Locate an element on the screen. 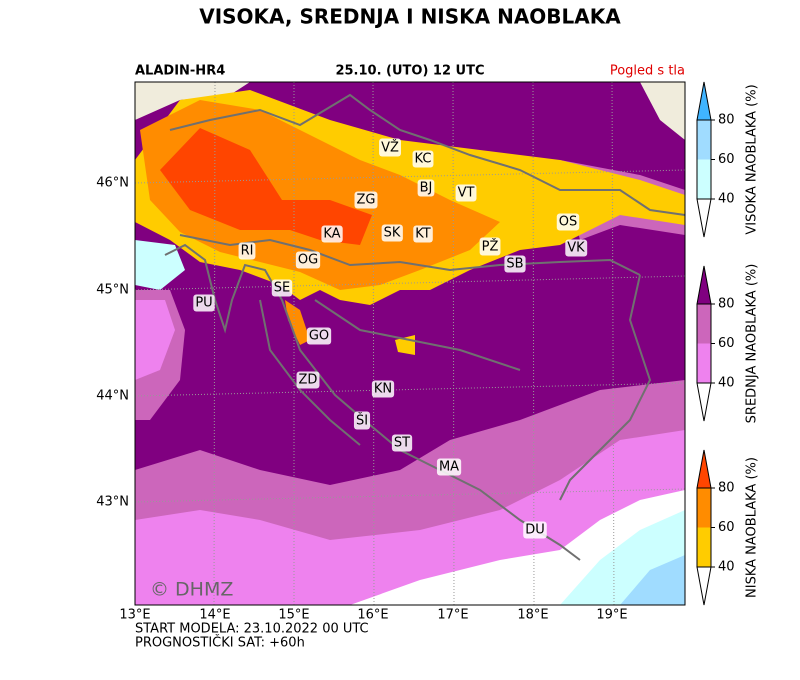  title: VISOKA, SREDNJA I NISKA NAOBLAKA is located at coordinates (410, 17).